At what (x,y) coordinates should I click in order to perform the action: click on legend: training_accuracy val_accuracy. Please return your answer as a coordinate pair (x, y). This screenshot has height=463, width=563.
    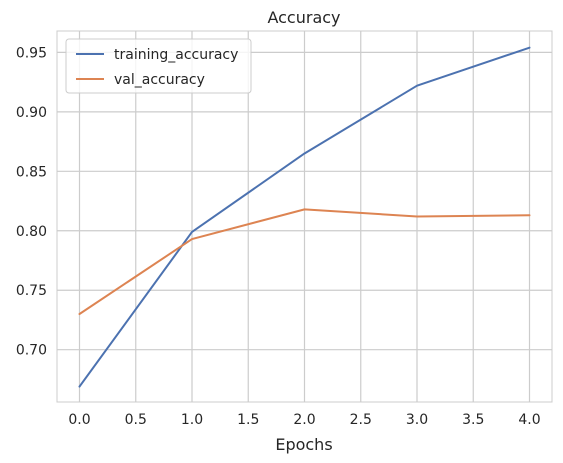
    Looking at the image, I should click on (158, 66).